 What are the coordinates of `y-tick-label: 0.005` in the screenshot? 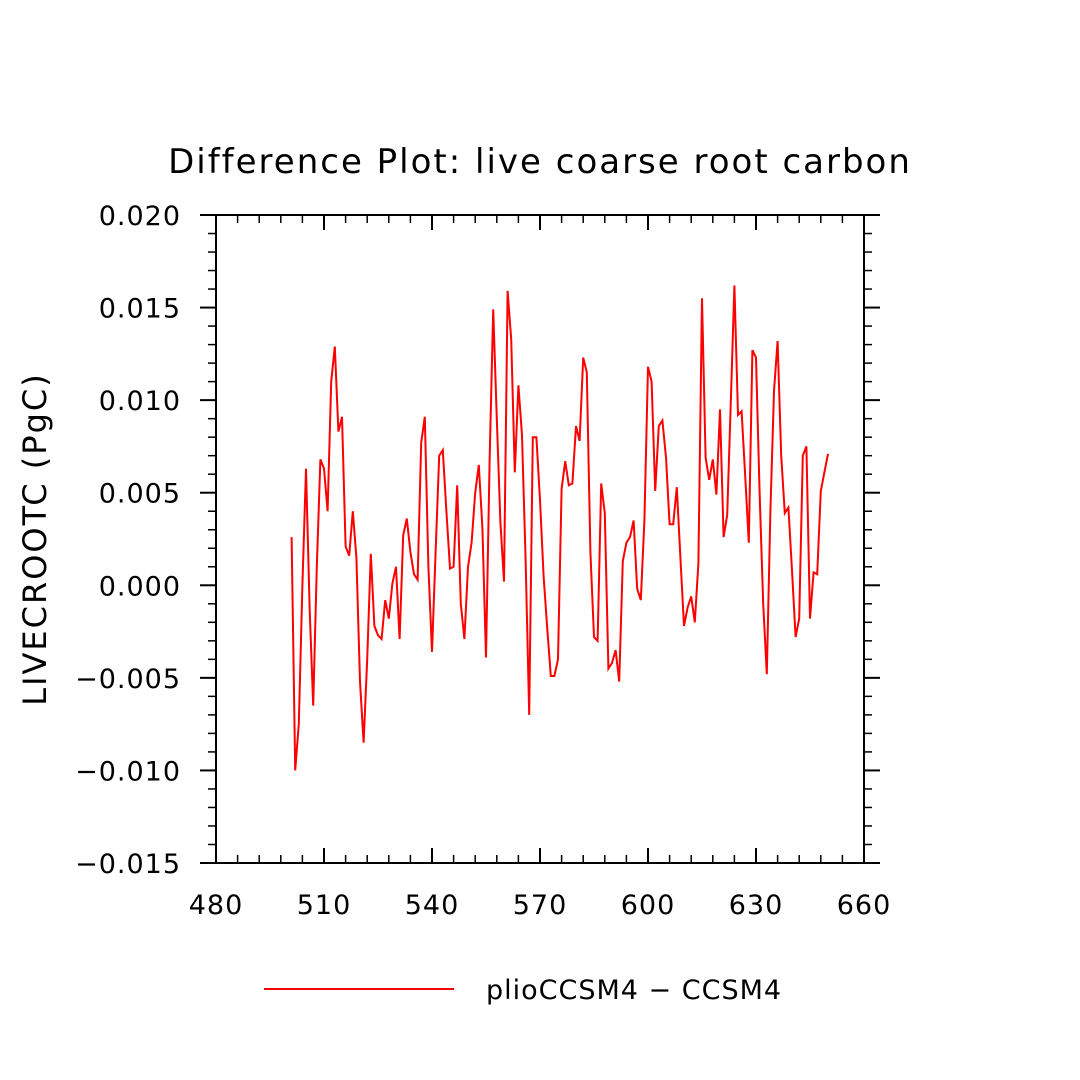 It's located at (140, 494).